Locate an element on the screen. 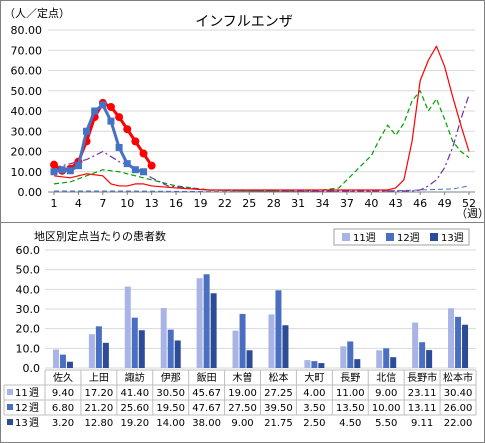 The image size is (485, 443). x-tick-label: 28 is located at coordinates (274, 203).